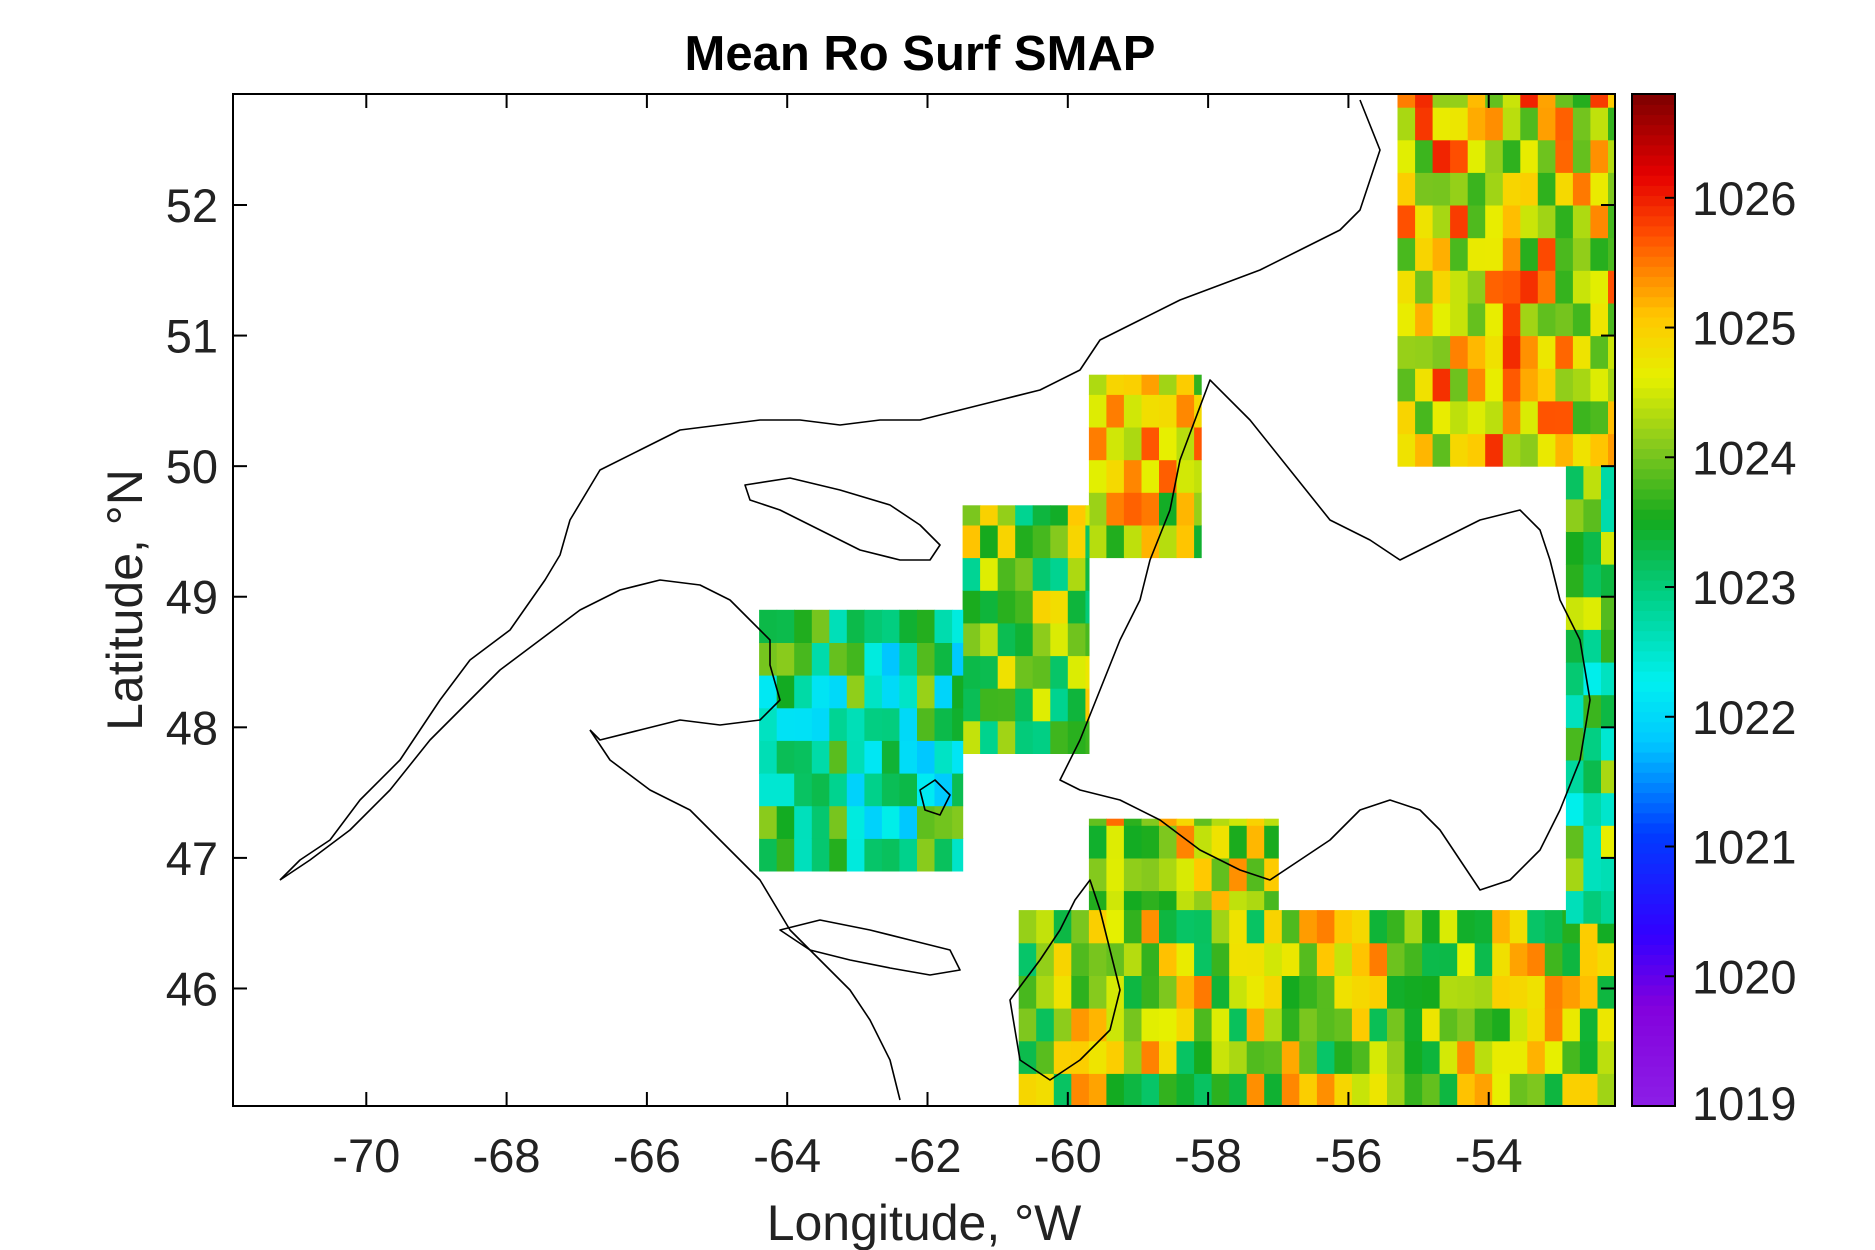 The height and width of the screenshot is (1250, 1875). I want to click on colorbar-frame, so click(1653, 600).